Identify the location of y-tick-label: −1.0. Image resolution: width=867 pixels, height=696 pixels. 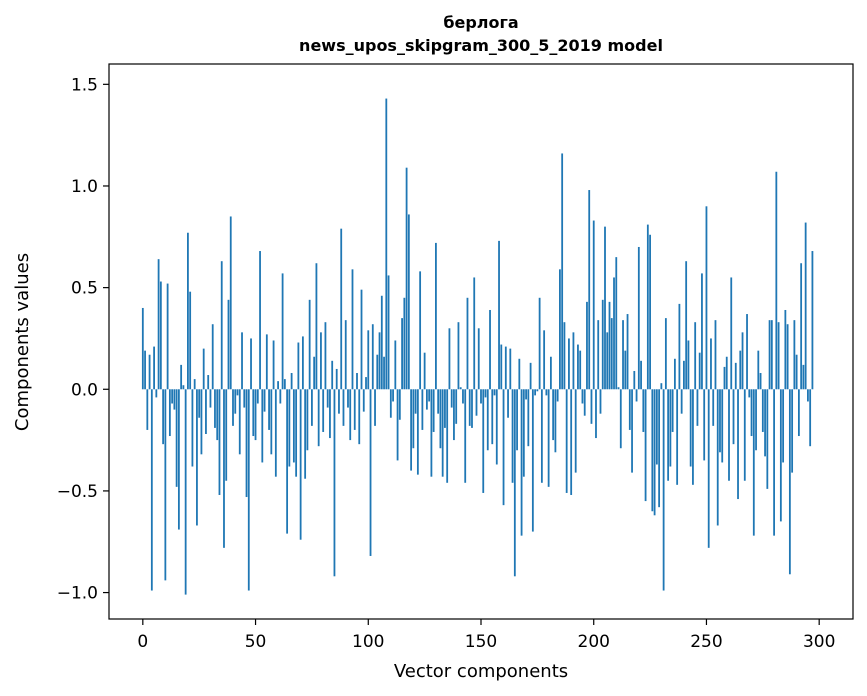
(77, 594).